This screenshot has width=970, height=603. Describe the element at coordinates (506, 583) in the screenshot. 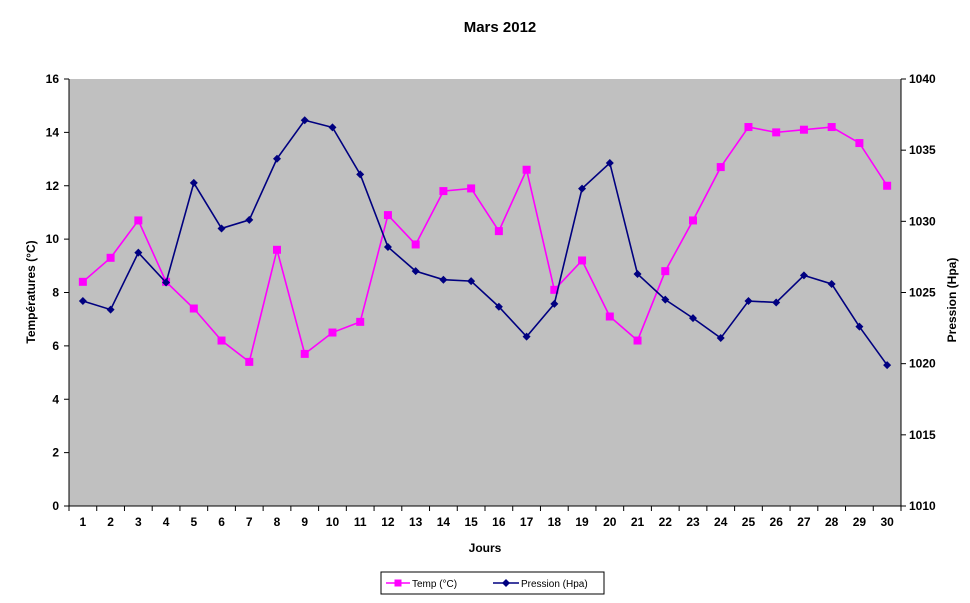

I see `legend-pressure-marker` at that location.